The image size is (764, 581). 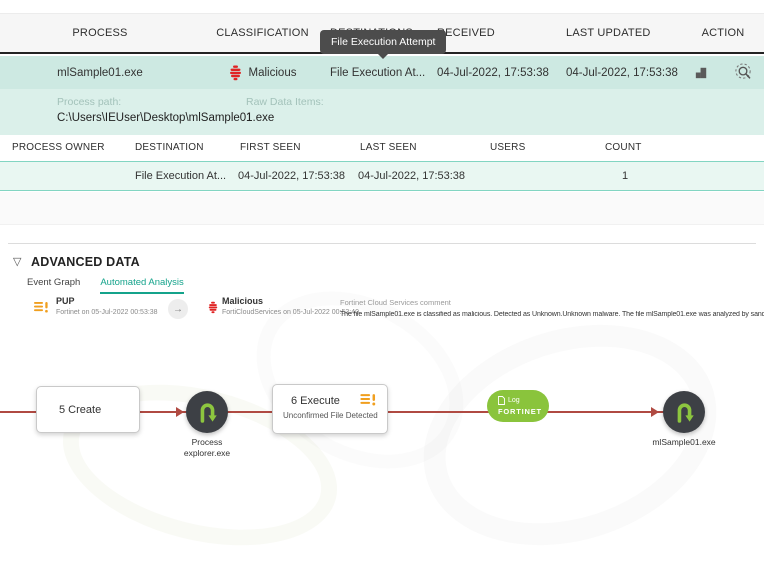 I want to click on process-node-label: Process explorer.exe, so click(x=207, y=447).